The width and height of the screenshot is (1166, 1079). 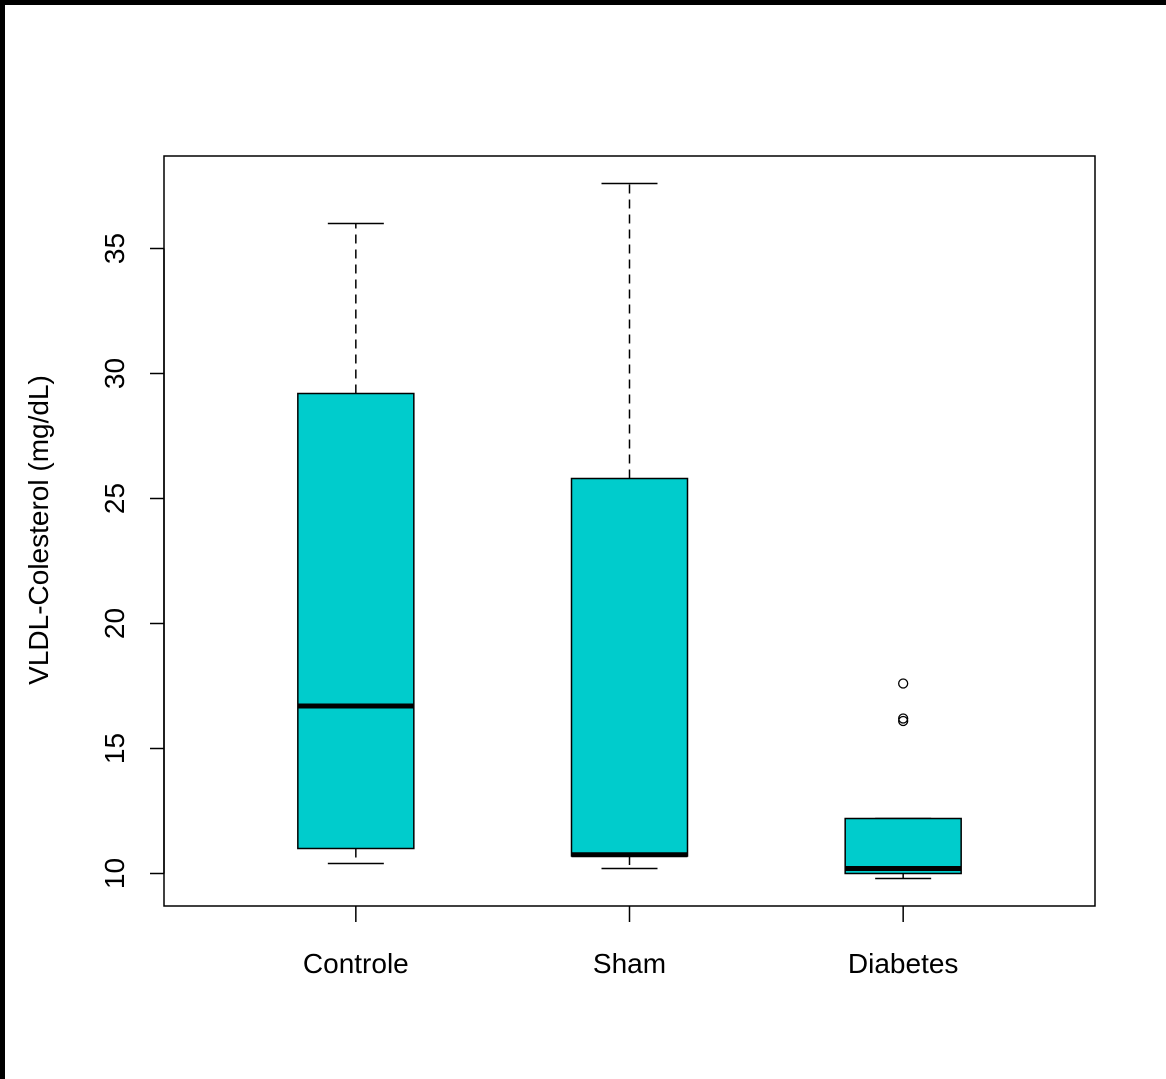 What do you see at coordinates (132, 561) in the screenshot?
I see `y-axis: 10 15 20 25 30 35` at bounding box center [132, 561].